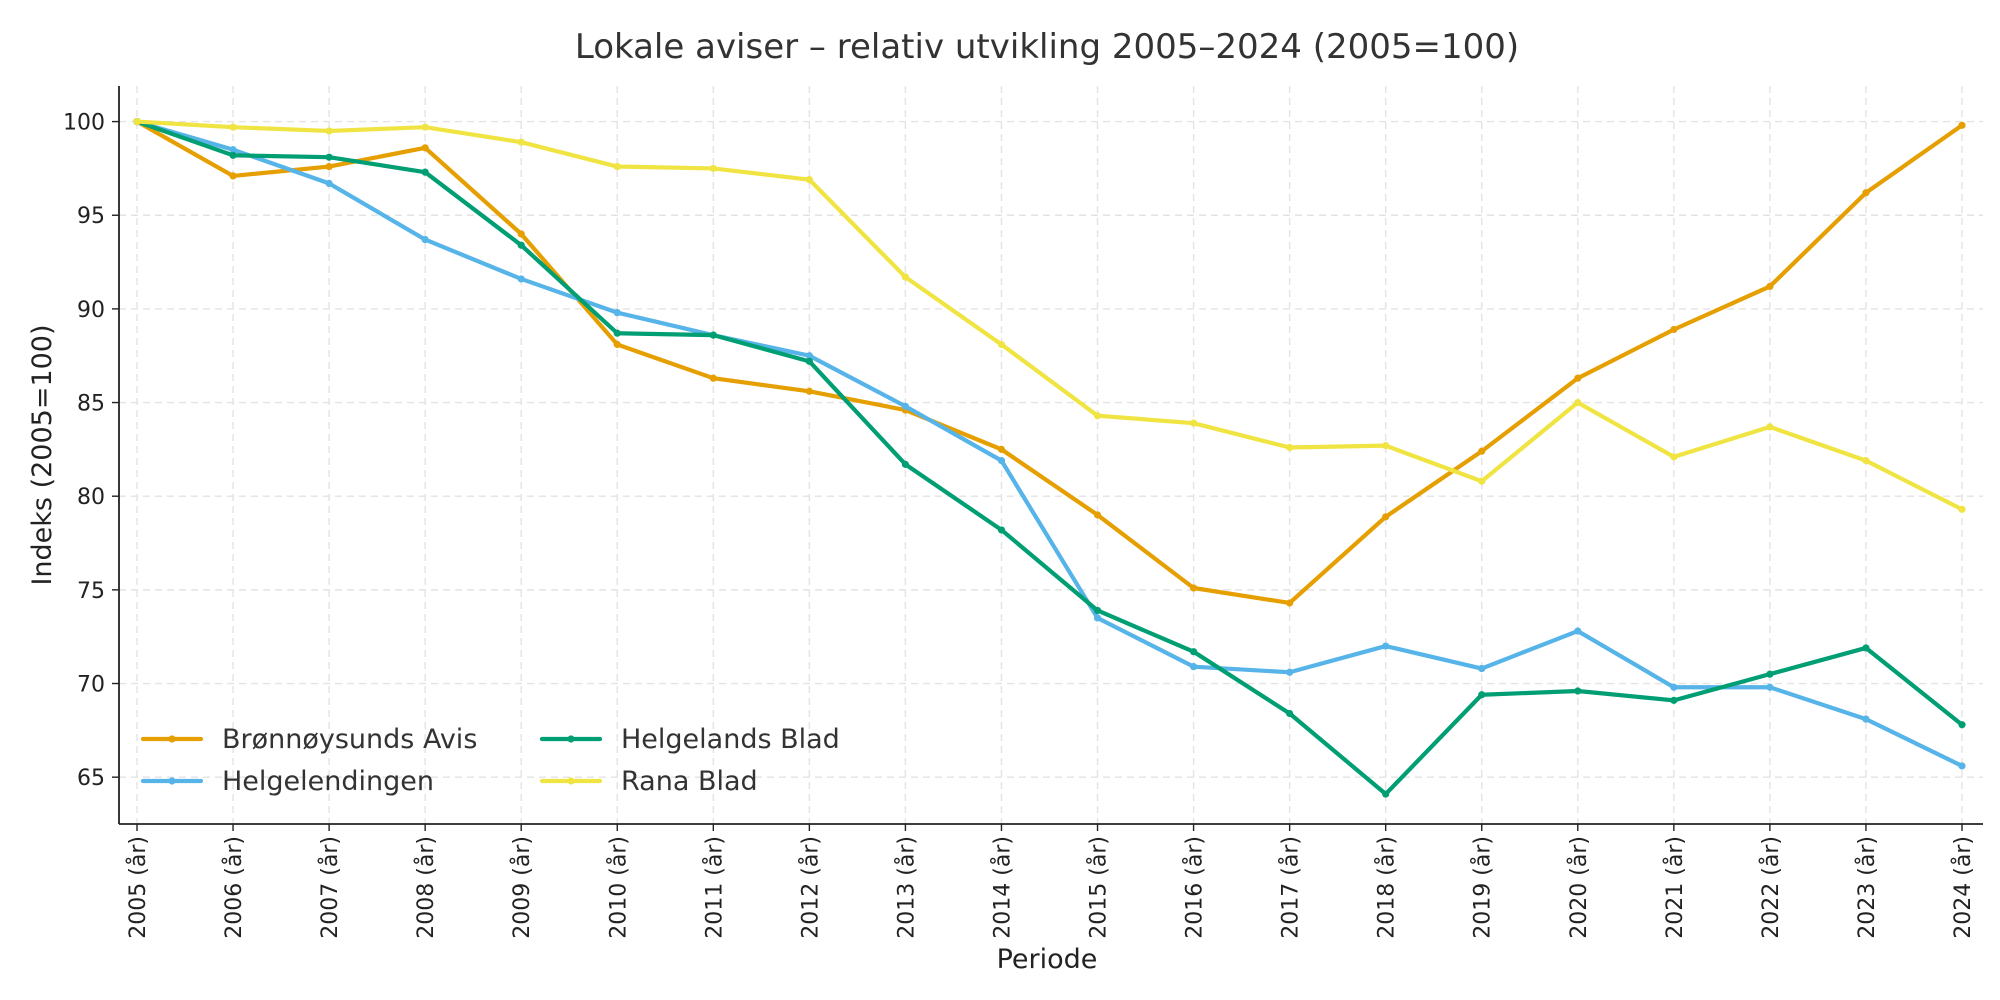 This screenshot has width=2000, height=1000. Describe the element at coordinates (91, 685) in the screenshot. I see `y-tick-label: 70` at that location.